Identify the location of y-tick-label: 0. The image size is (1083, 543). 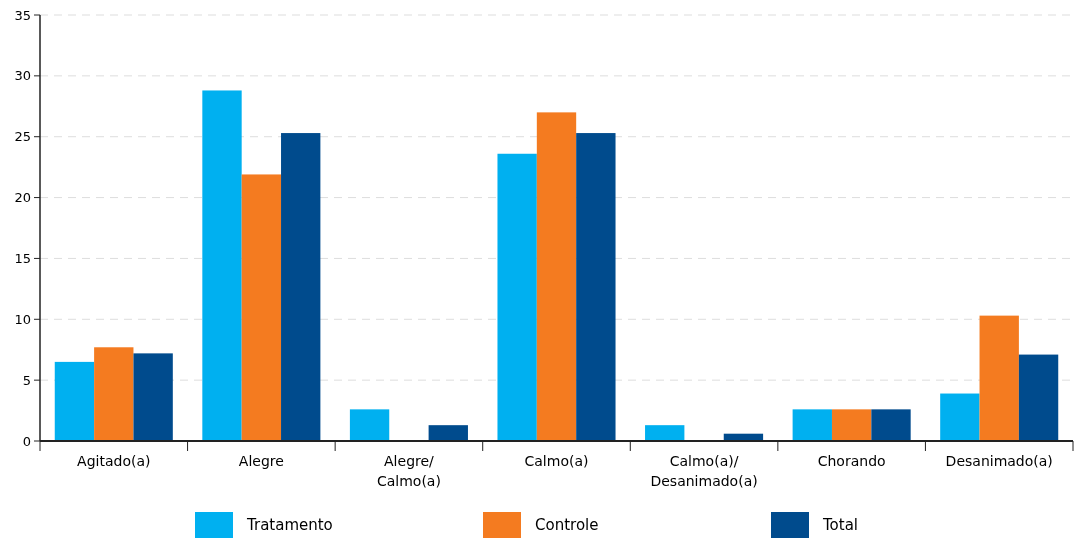
(26, 441).